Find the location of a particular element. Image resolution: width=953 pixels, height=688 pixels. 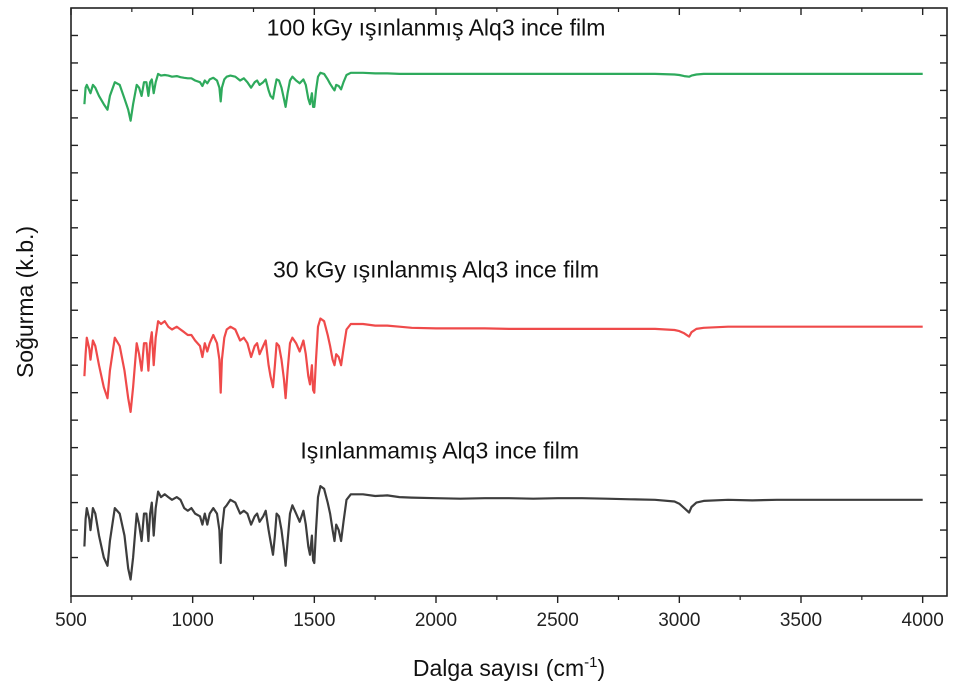

x-tick-label: 500 is located at coordinates (71, 620).